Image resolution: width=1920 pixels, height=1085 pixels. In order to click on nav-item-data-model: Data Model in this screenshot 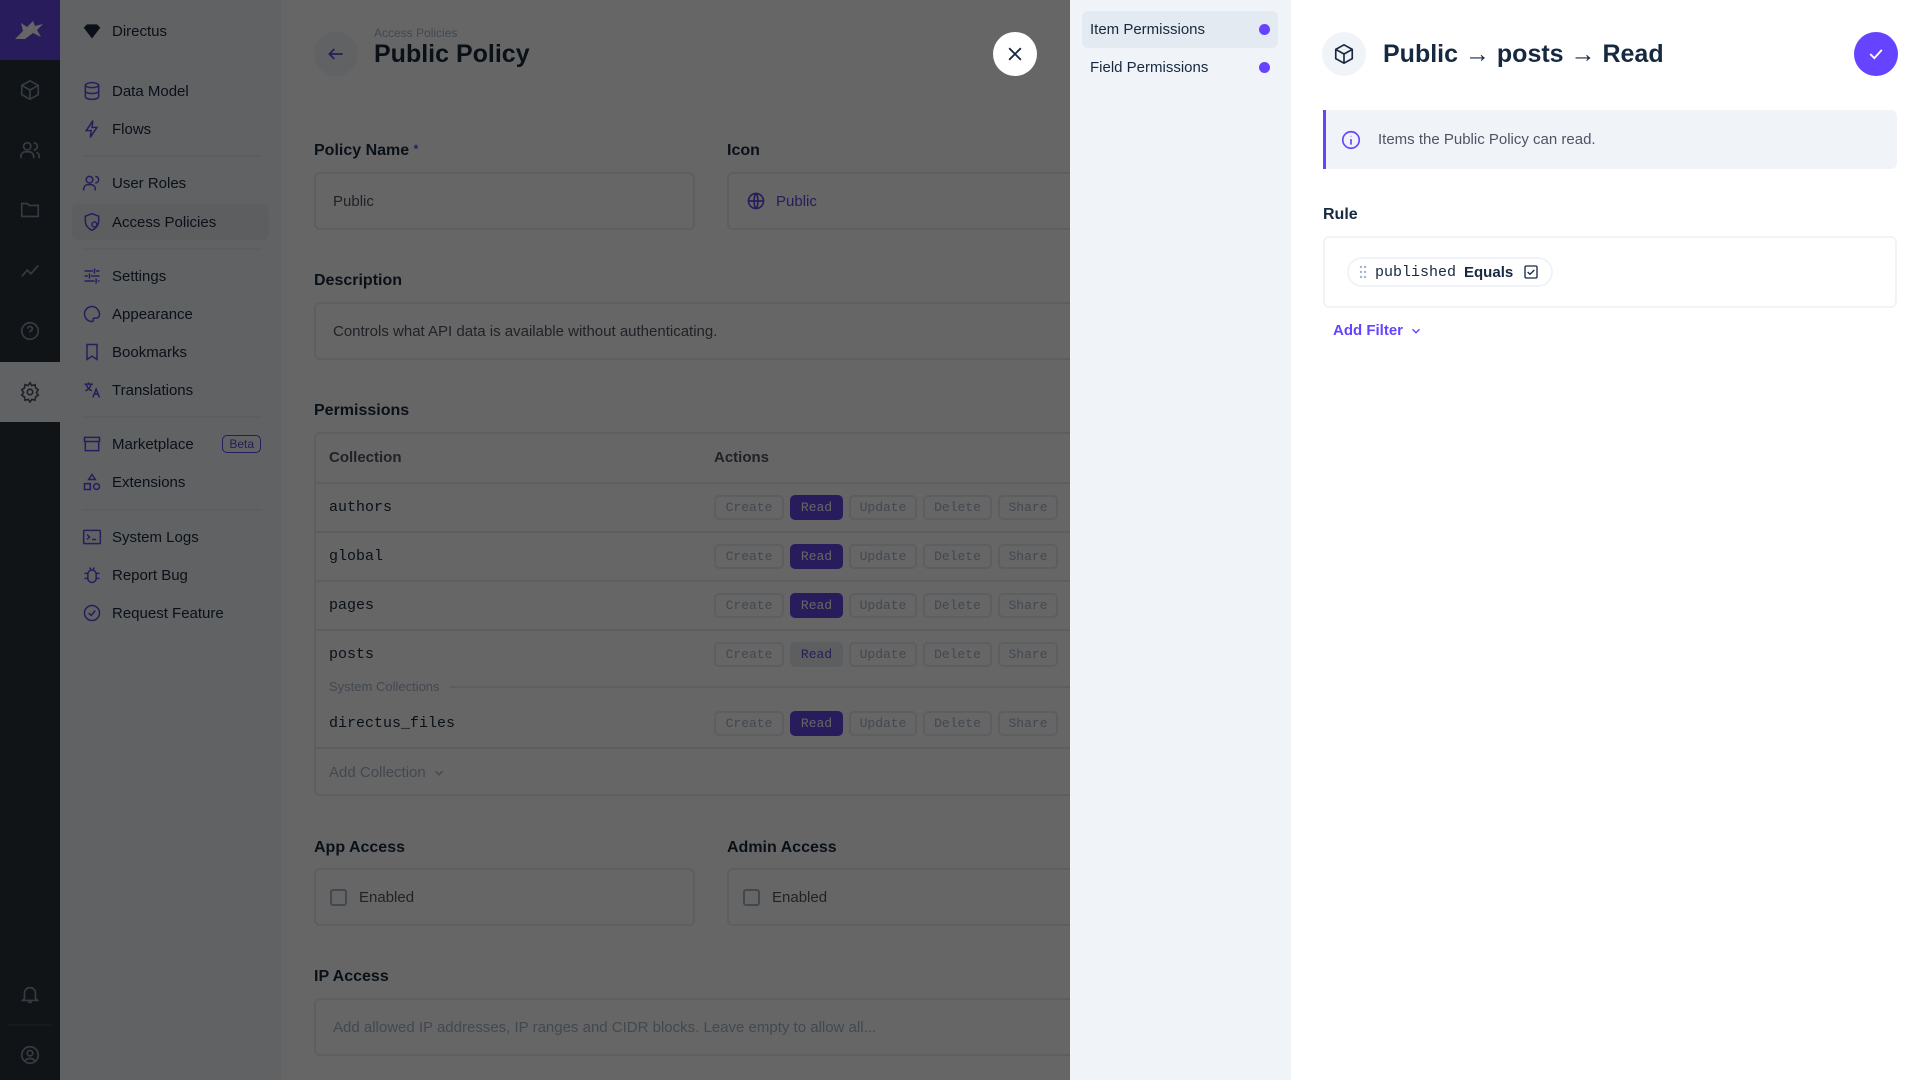, I will do `click(170, 91)`.